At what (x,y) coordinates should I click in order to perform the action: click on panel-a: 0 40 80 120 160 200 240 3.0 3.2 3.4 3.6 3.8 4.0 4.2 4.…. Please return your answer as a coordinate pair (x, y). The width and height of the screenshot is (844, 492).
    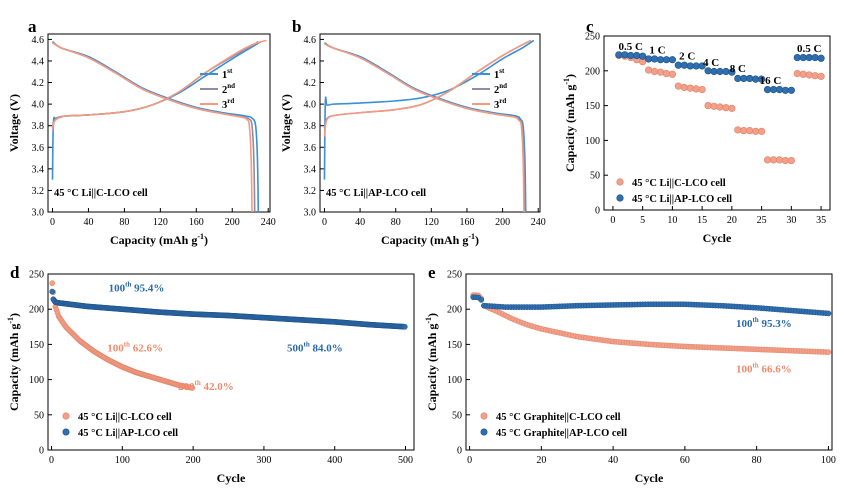
    Looking at the image, I should click on (141, 132).